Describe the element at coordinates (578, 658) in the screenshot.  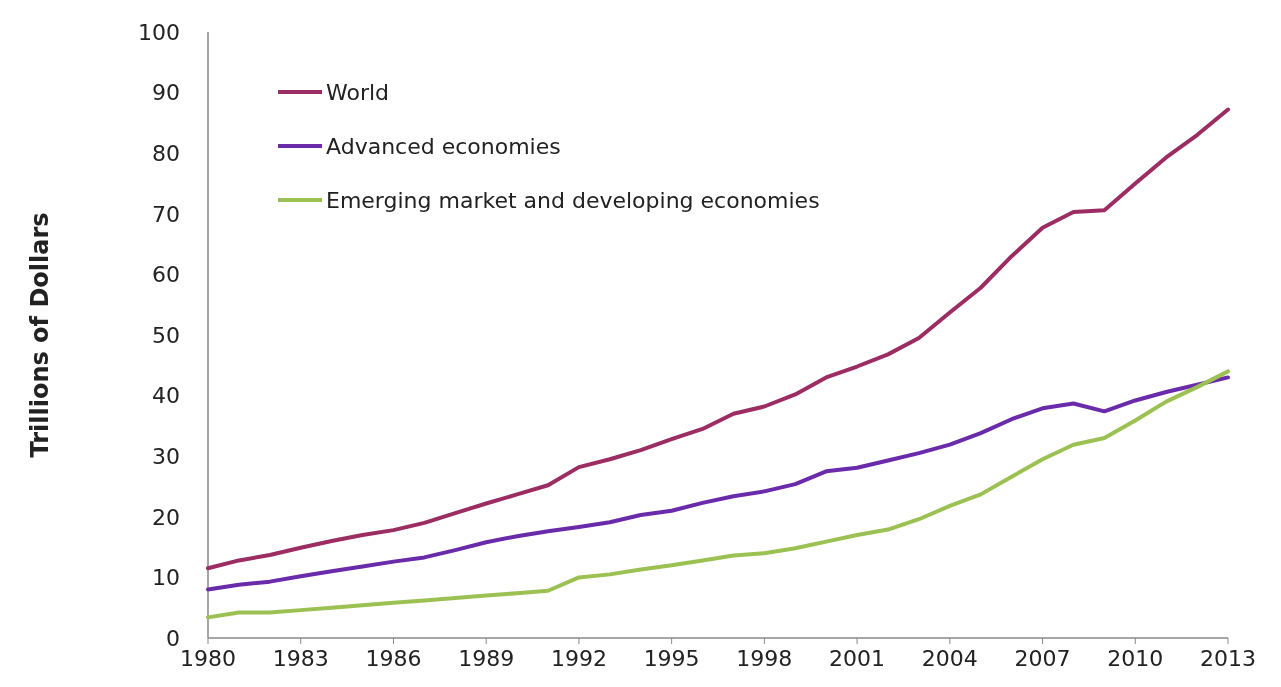
I see `x-tick-label: 1992` at that location.